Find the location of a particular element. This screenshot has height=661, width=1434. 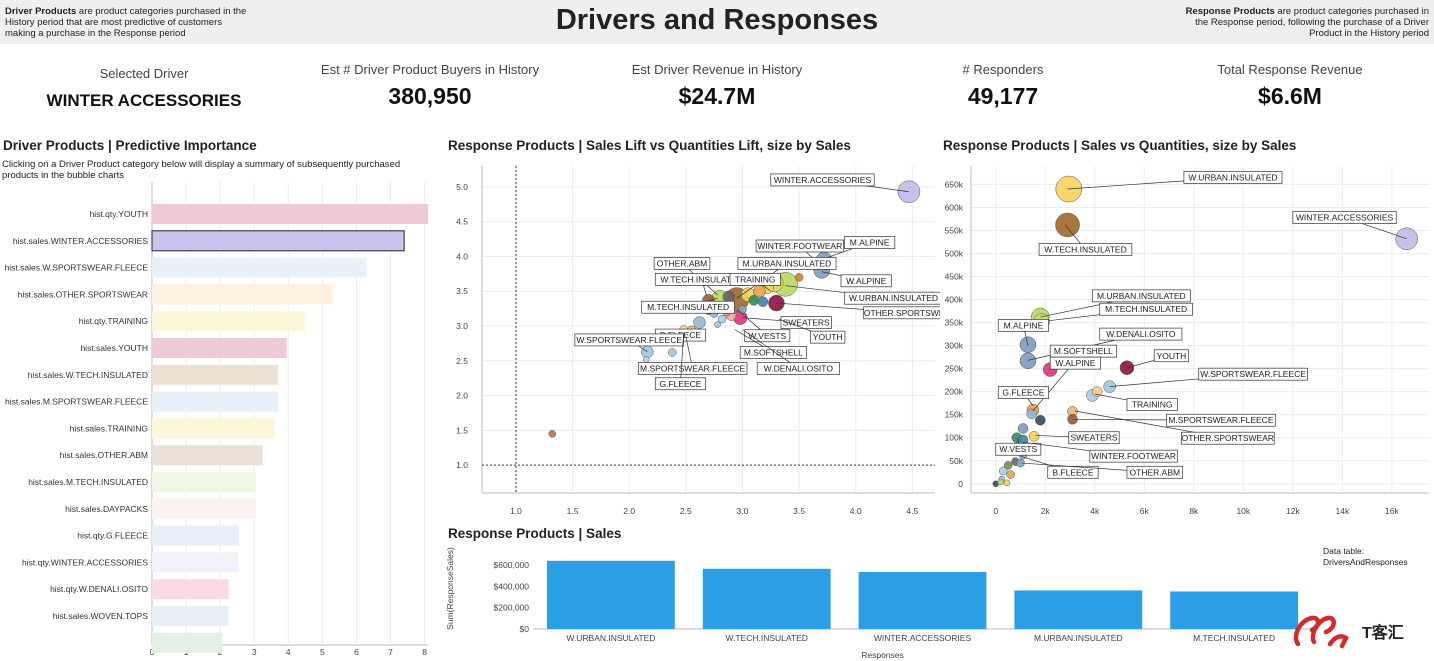

importance-row-label: hist.sales.YOUTH is located at coordinates (114, 348).